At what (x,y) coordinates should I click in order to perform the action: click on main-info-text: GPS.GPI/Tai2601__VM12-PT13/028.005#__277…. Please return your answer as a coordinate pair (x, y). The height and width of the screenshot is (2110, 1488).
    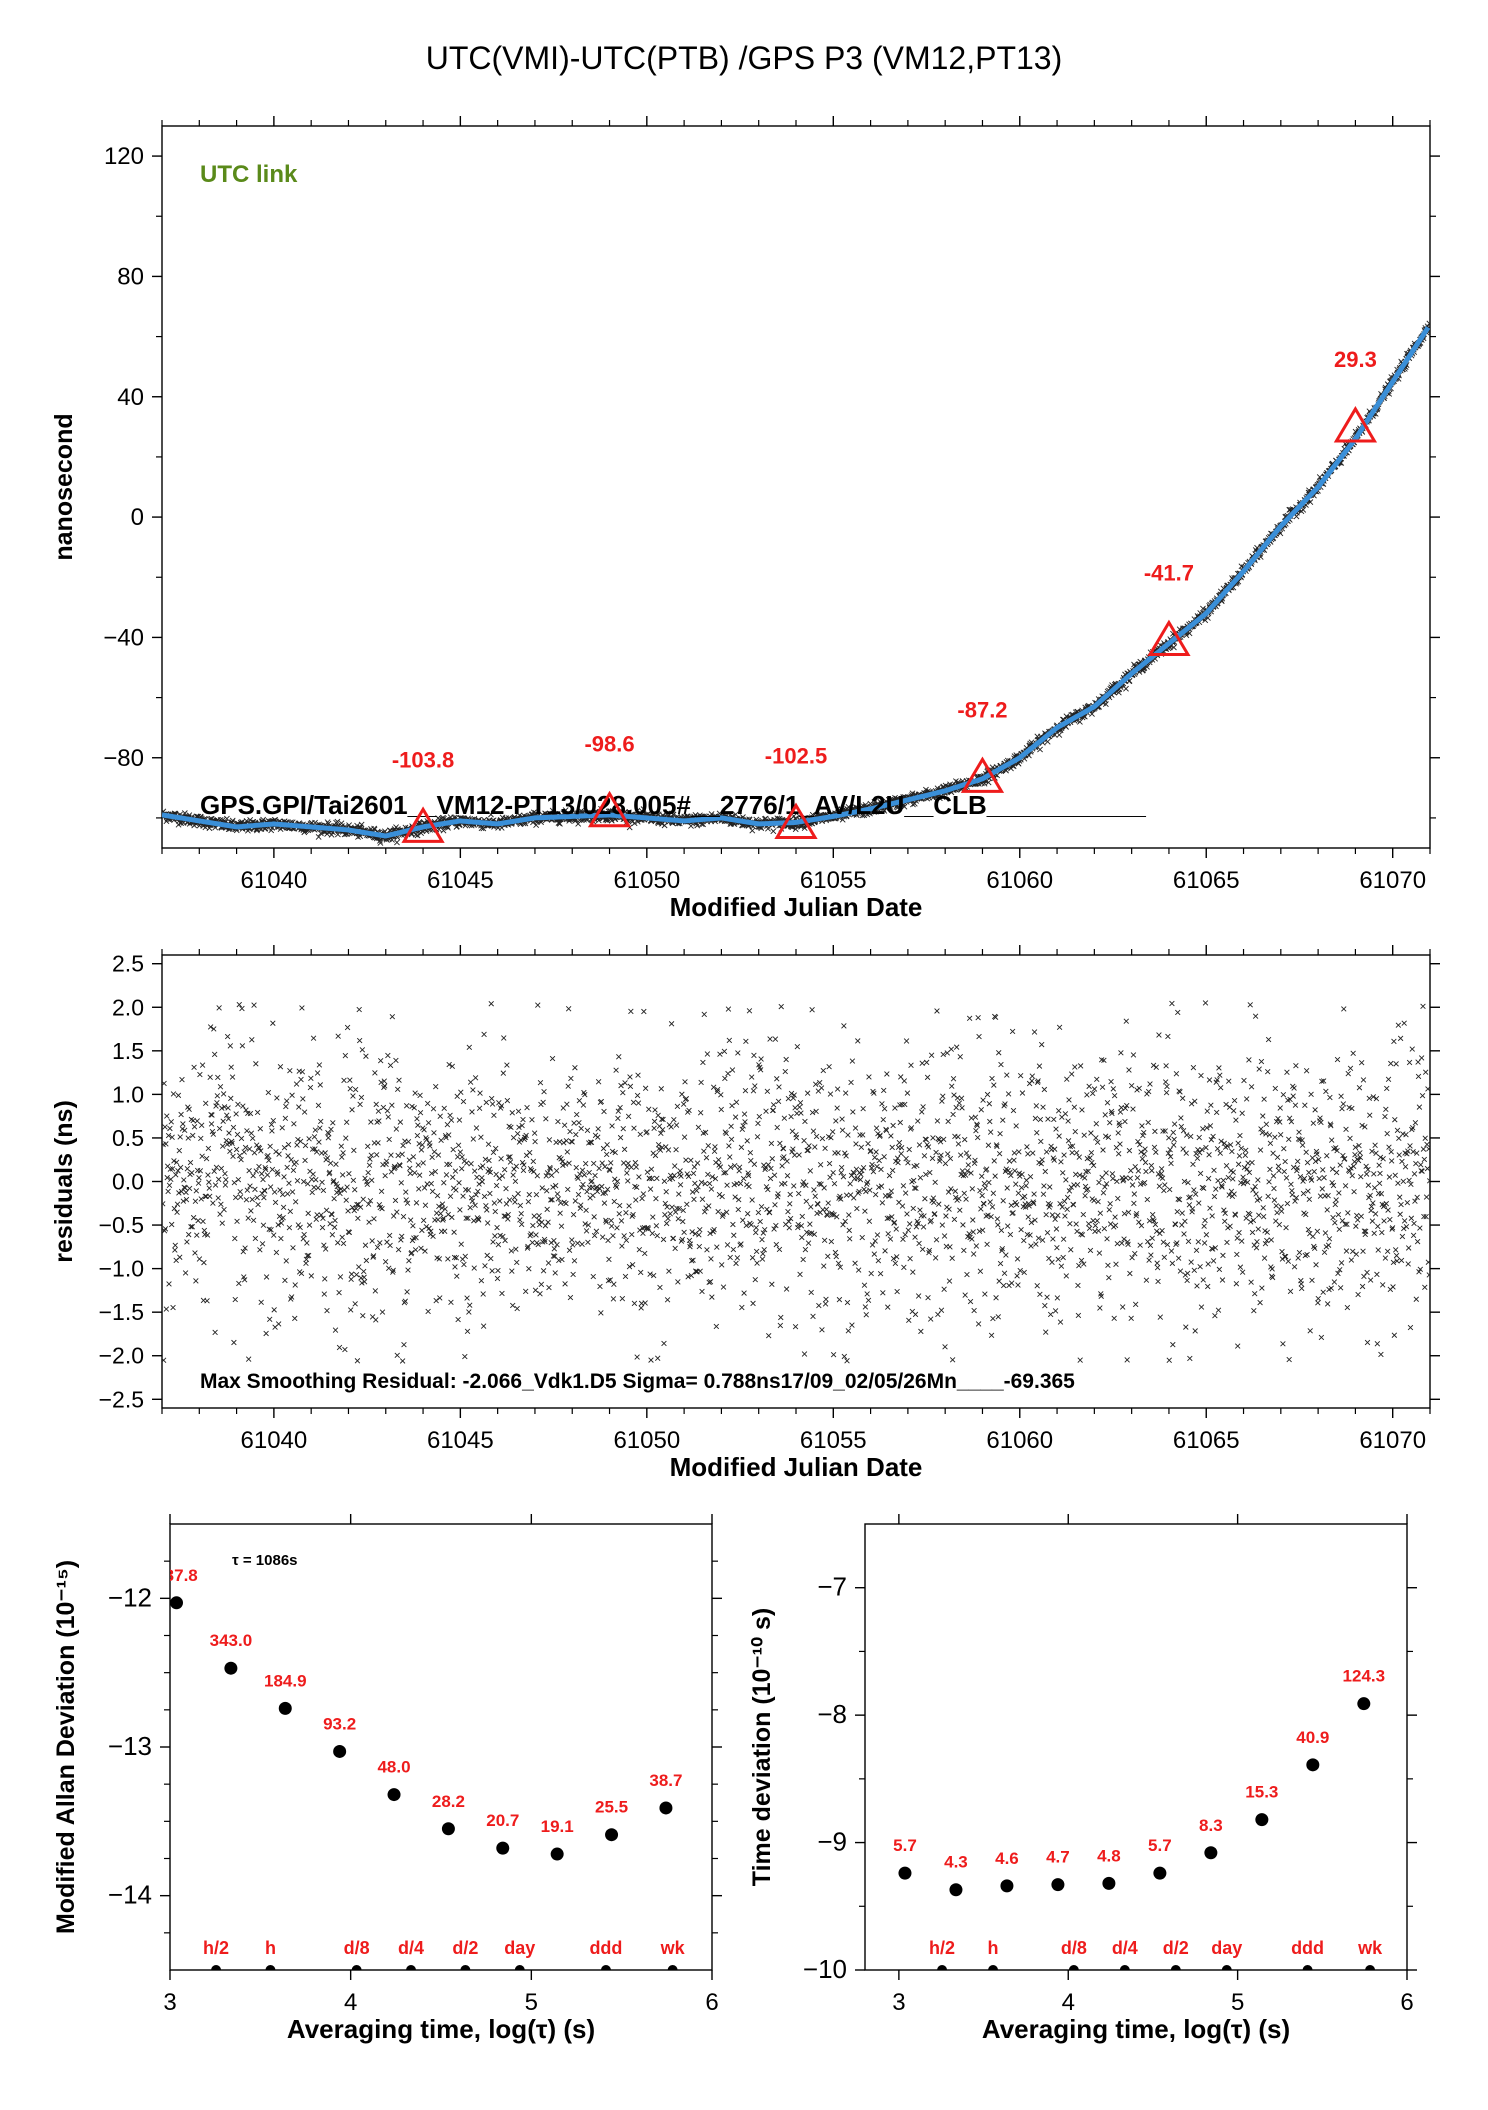
    Looking at the image, I should click on (673, 805).